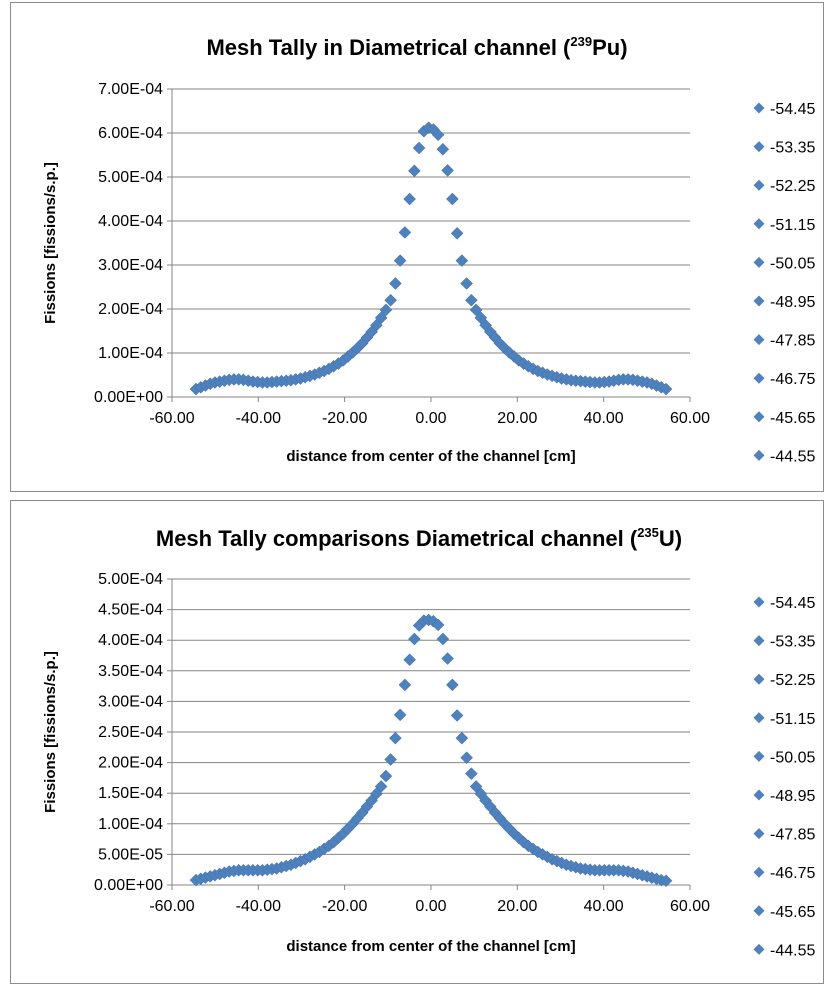 The image size is (826, 985). What do you see at coordinates (130, 133) in the screenshot?
I see `y-tick-label: 6.00E-04` at bounding box center [130, 133].